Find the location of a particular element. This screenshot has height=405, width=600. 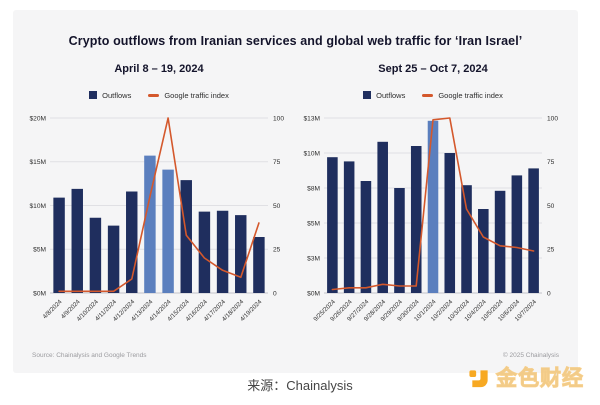

svg-text: $20M is located at coordinates (38, 118).